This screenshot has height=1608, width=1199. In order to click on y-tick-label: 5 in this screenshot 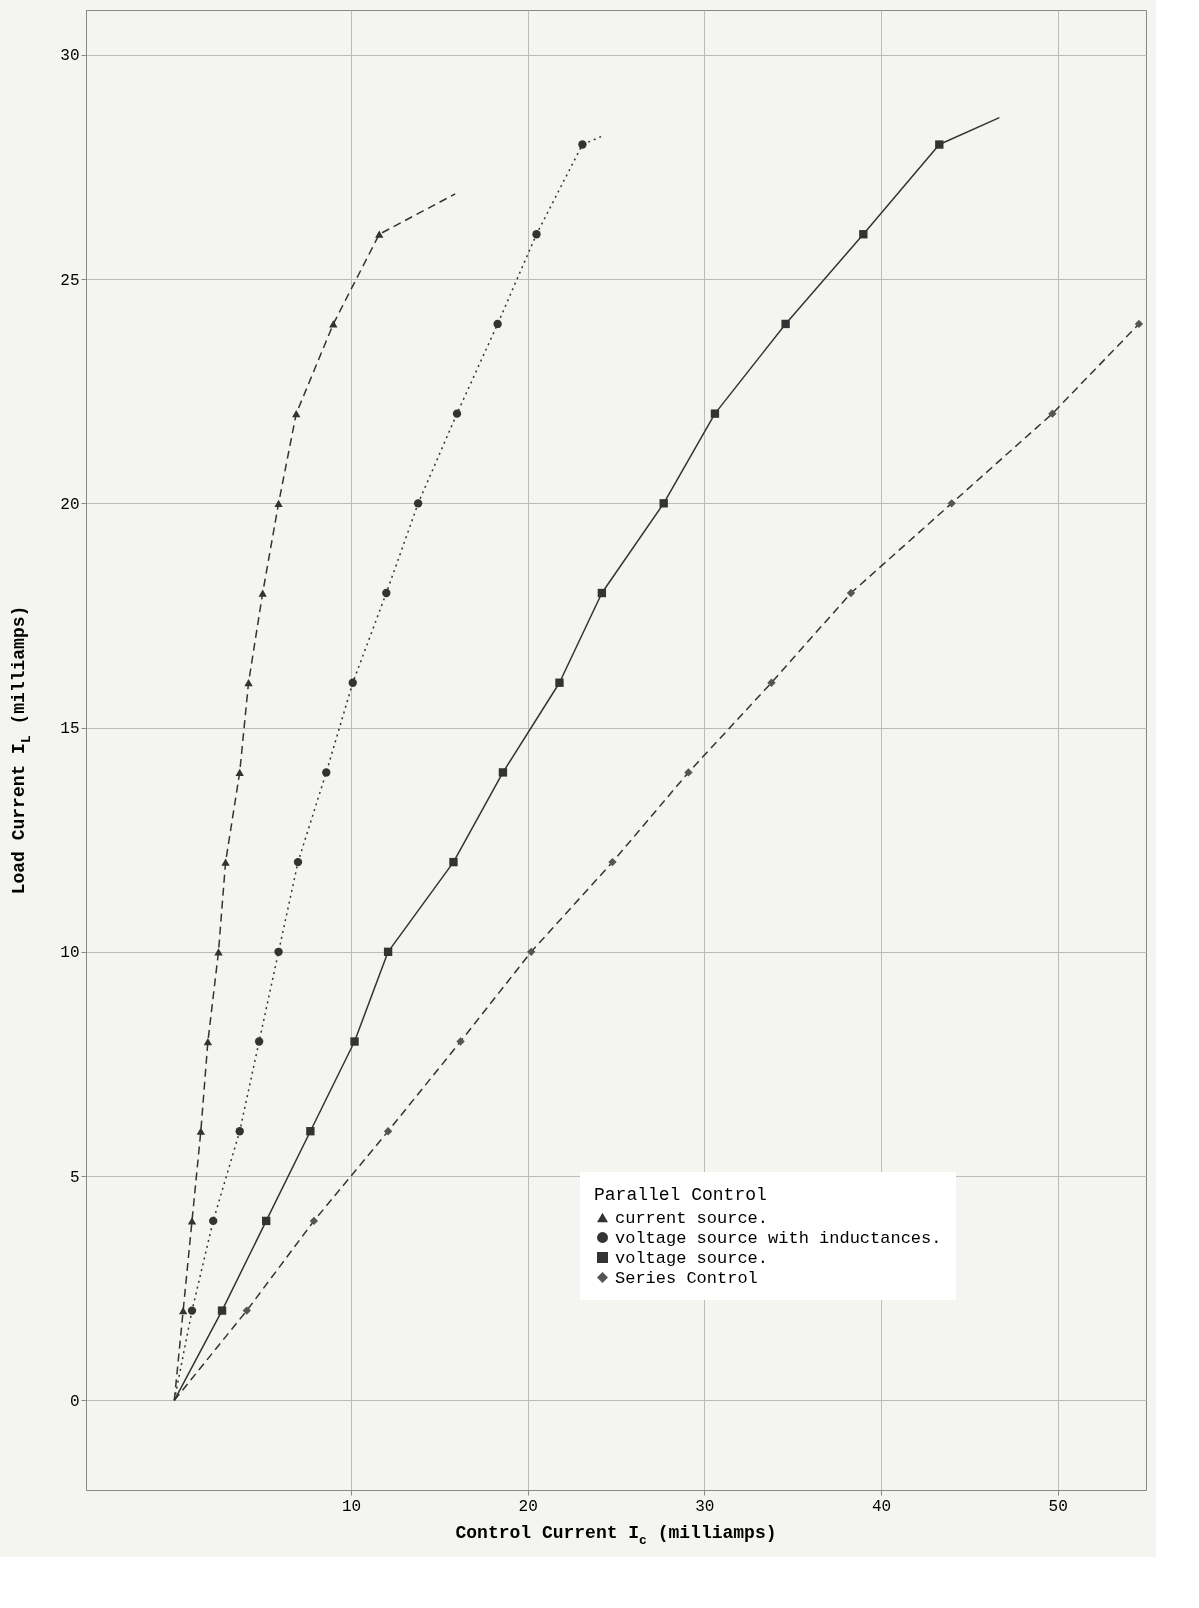, I will do `click(74, 1177)`.